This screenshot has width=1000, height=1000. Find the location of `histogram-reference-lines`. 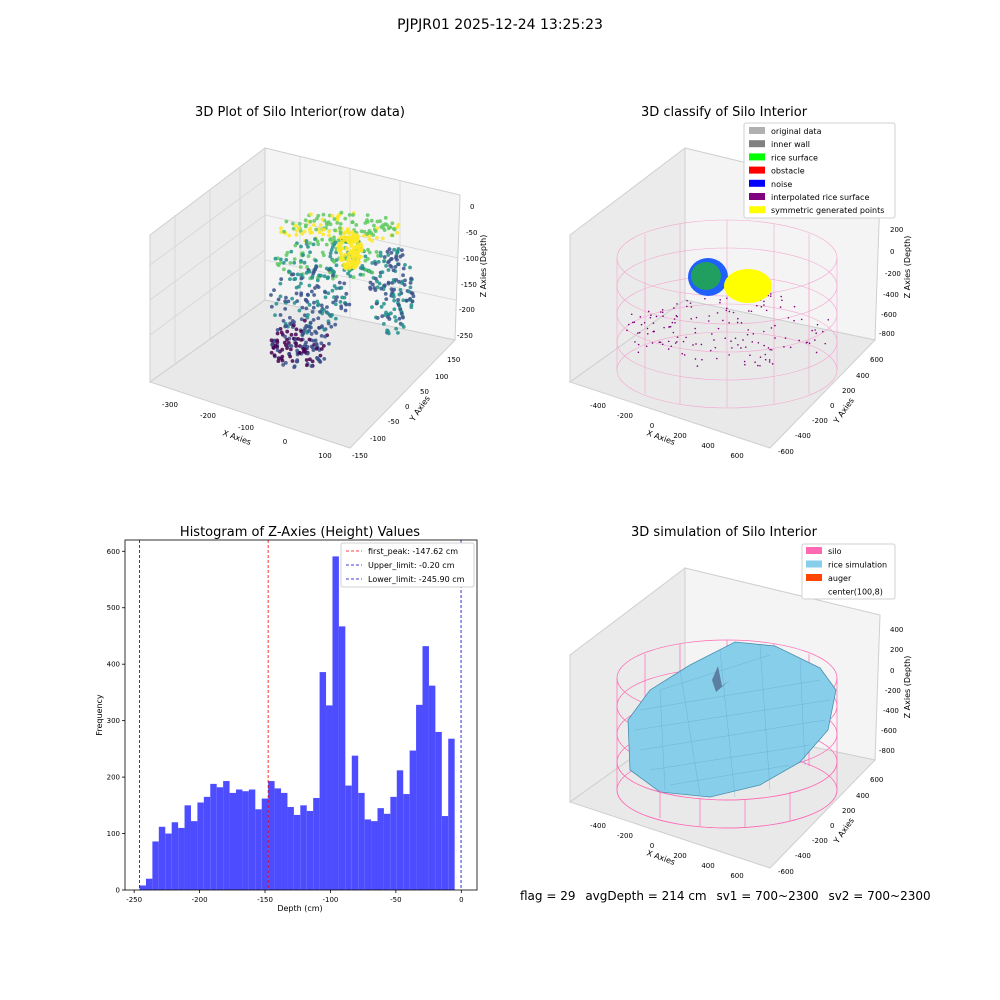

histogram-reference-lines is located at coordinates (300, 715).